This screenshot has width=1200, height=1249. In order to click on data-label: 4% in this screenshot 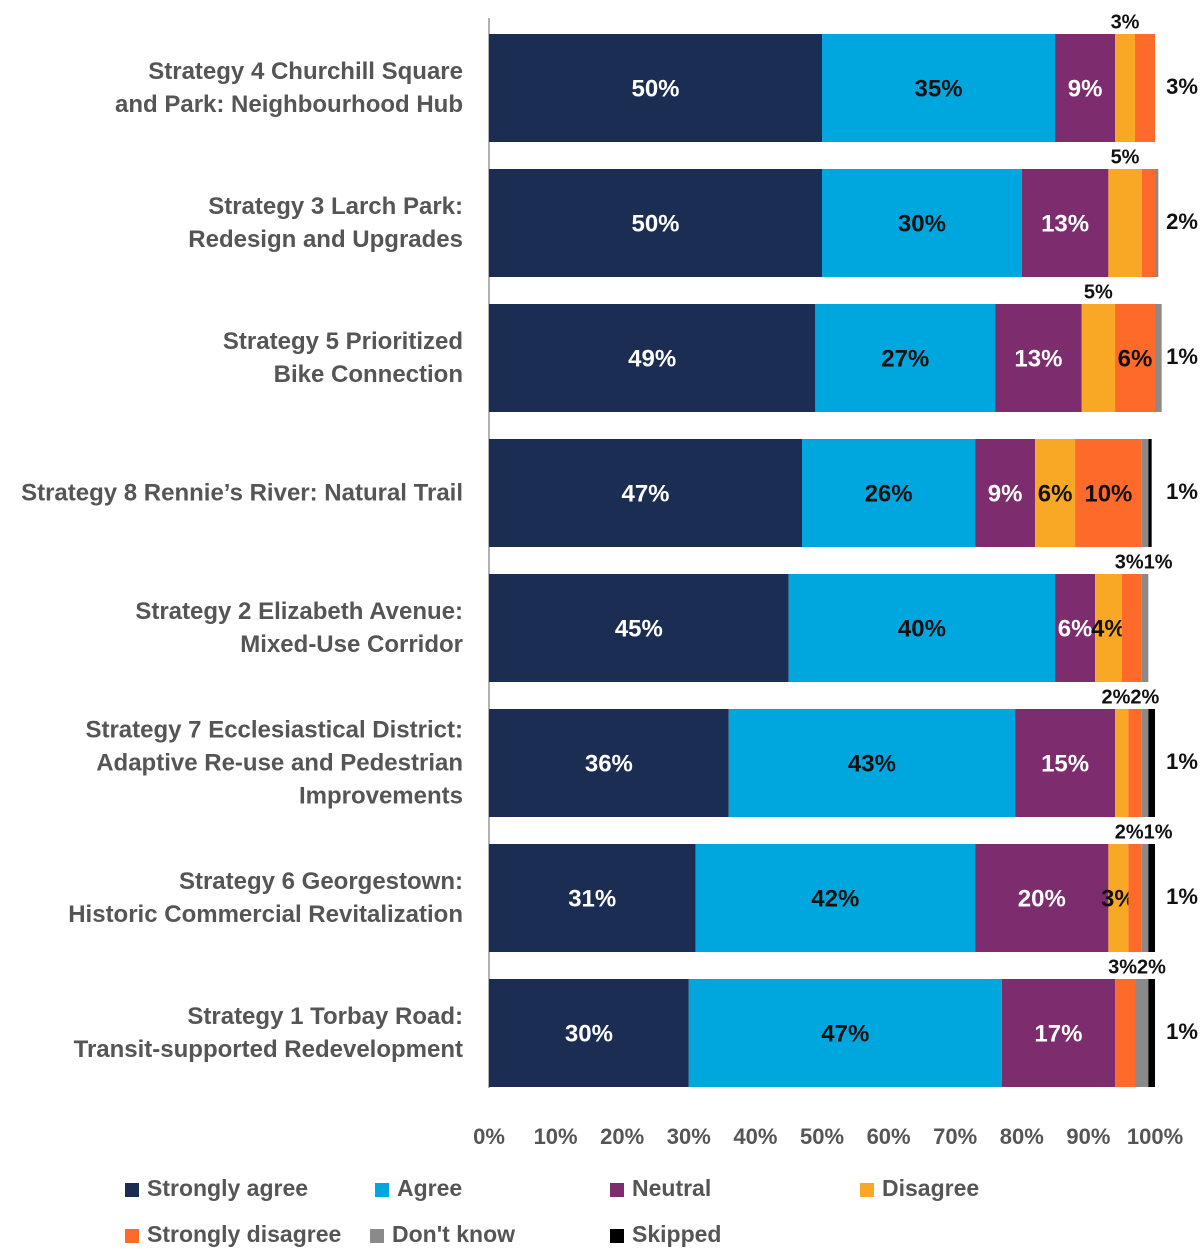, I will do `click(1108, 628)`.